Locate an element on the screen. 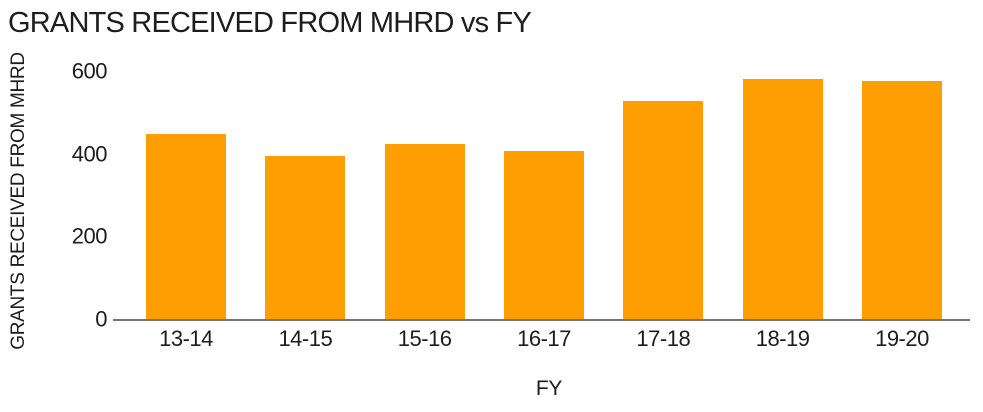 The image size is (983, 412). x-tick-label-19-20: 19-20 is located at coordinates (902, 338).